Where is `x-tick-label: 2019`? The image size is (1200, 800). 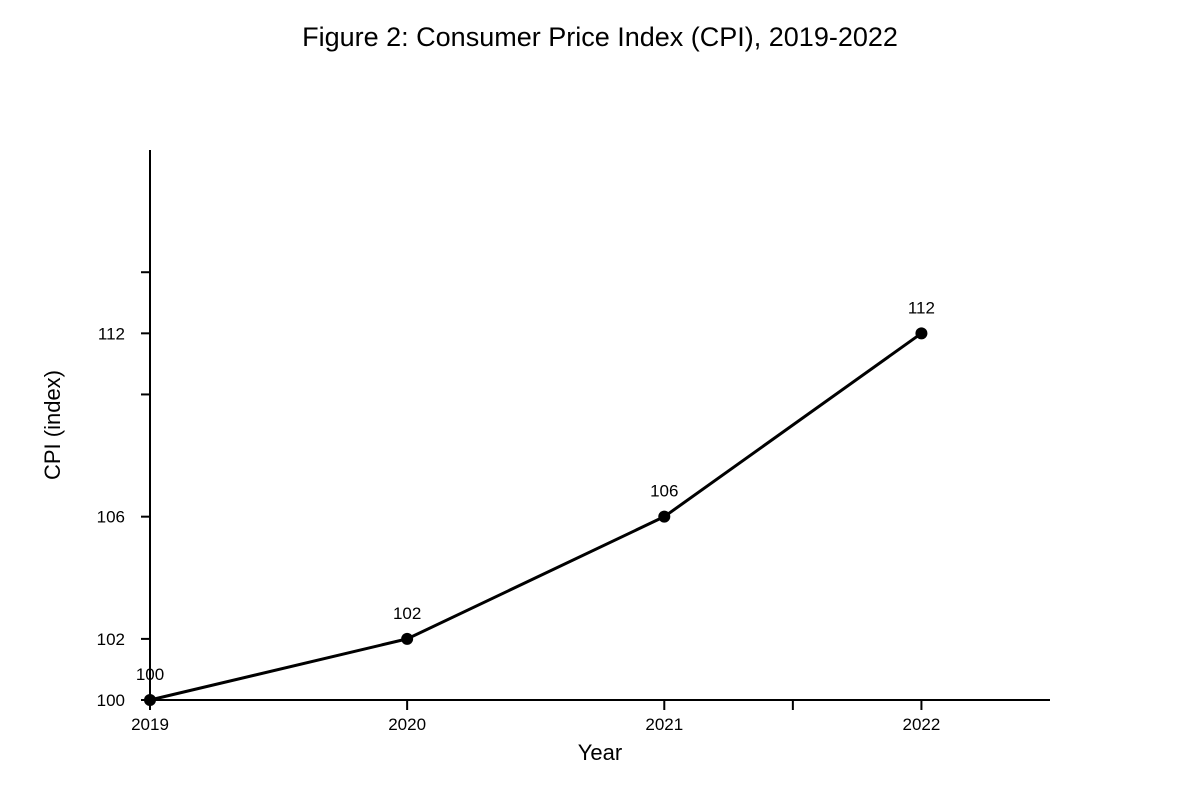
x-tick-label: 2019 is located at coordinates (150, 724).